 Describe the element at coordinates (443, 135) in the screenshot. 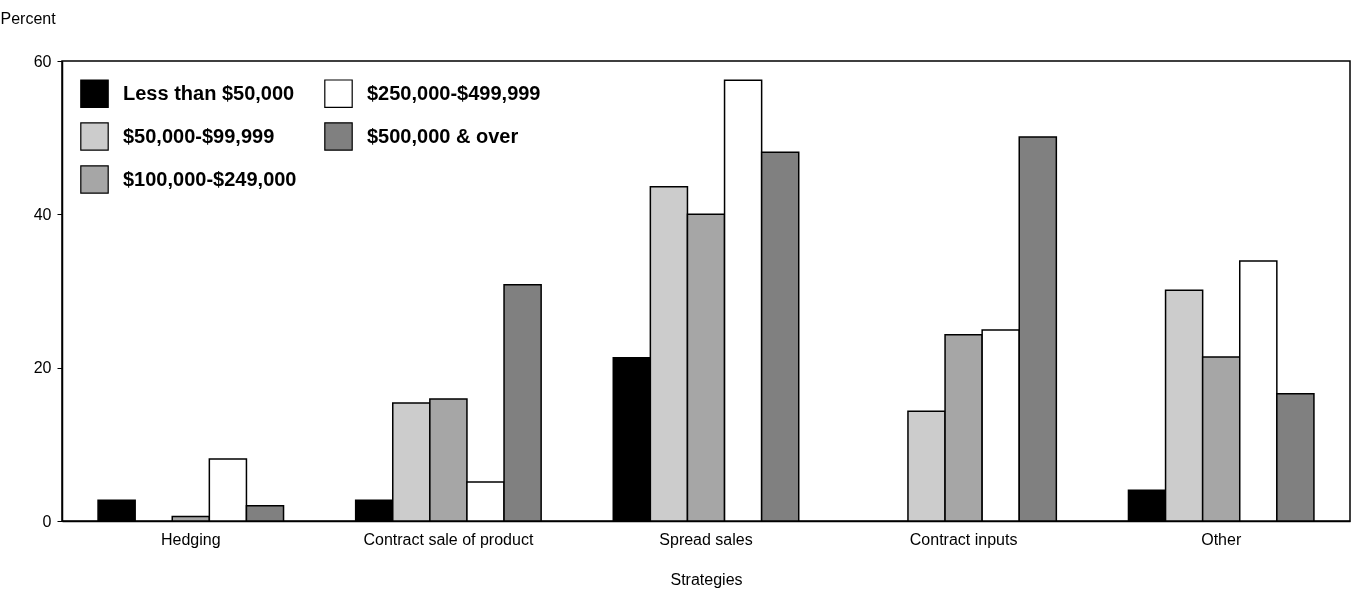

I see `legend-label: $500,000 & over` at that location.